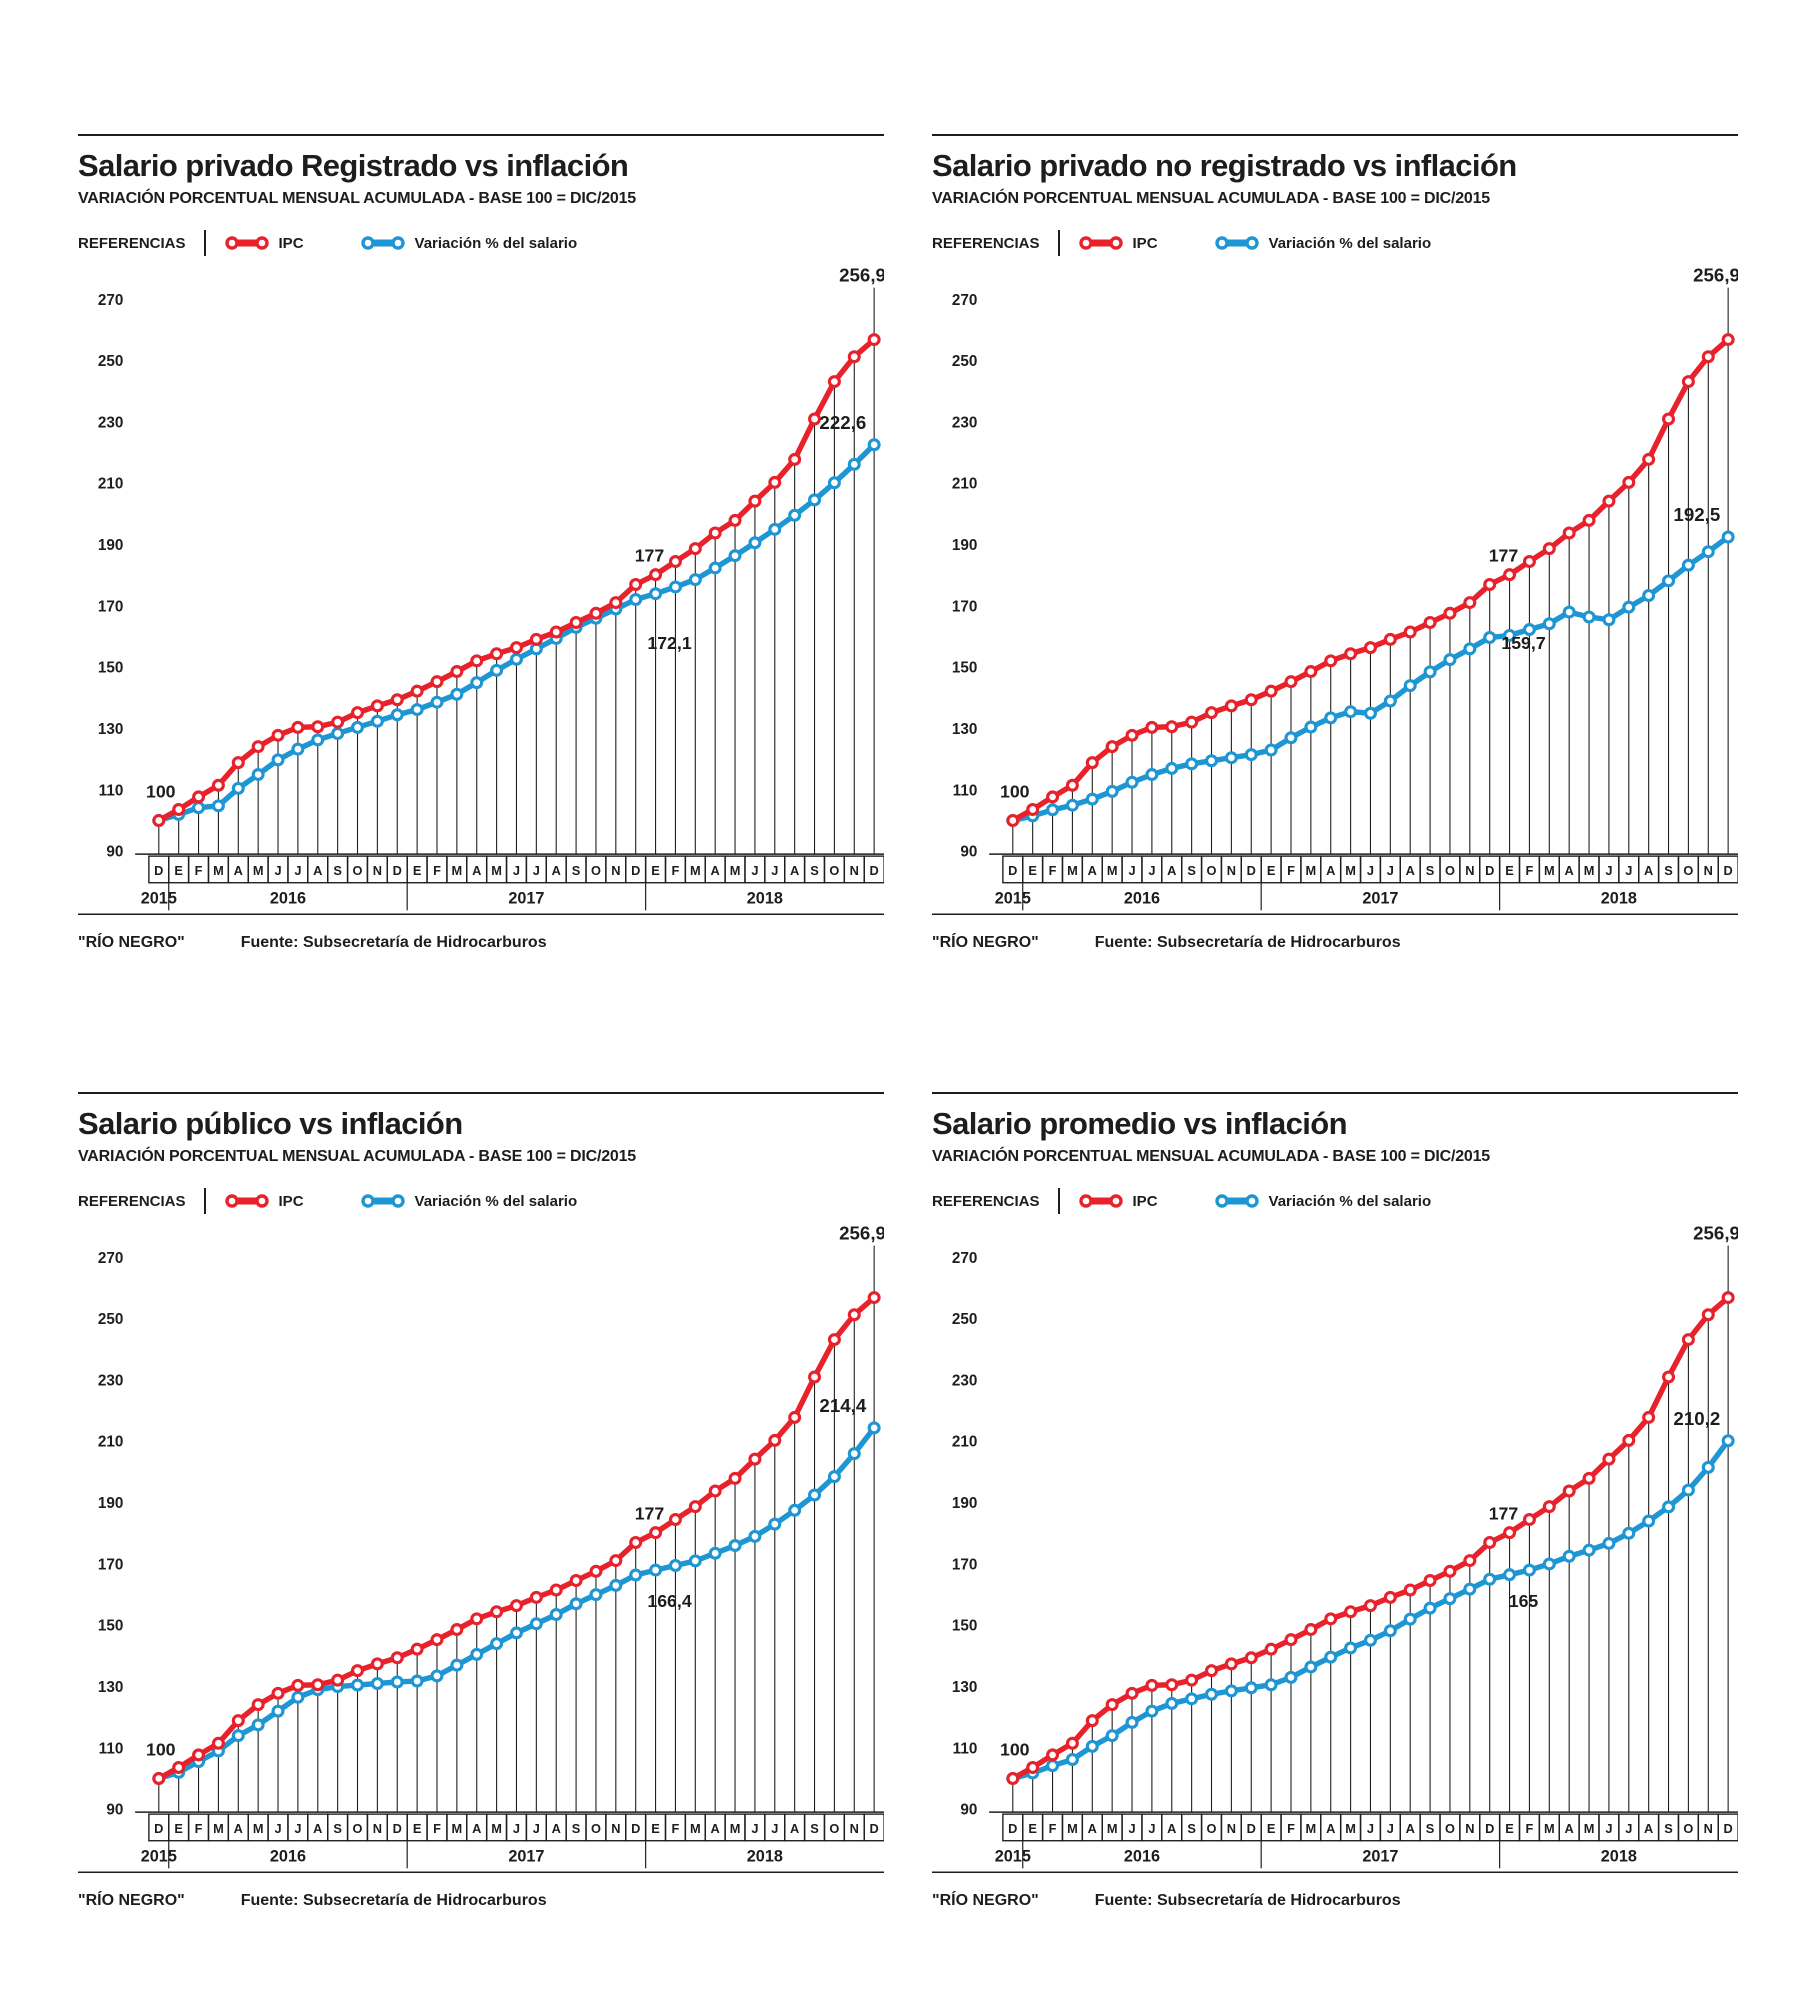 The height and width of the screenshot is (2000, 1808). I want to click on svg-text: 170, so click(964, 1564).